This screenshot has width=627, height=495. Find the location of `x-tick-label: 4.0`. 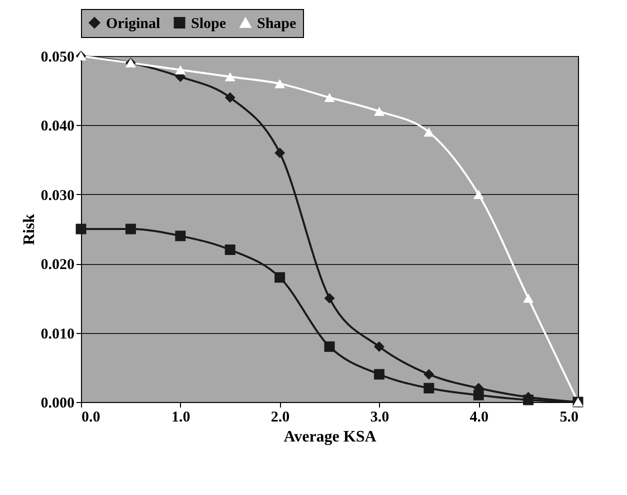

x-tick-label: 4.0 is located at coordinates (479, 418).